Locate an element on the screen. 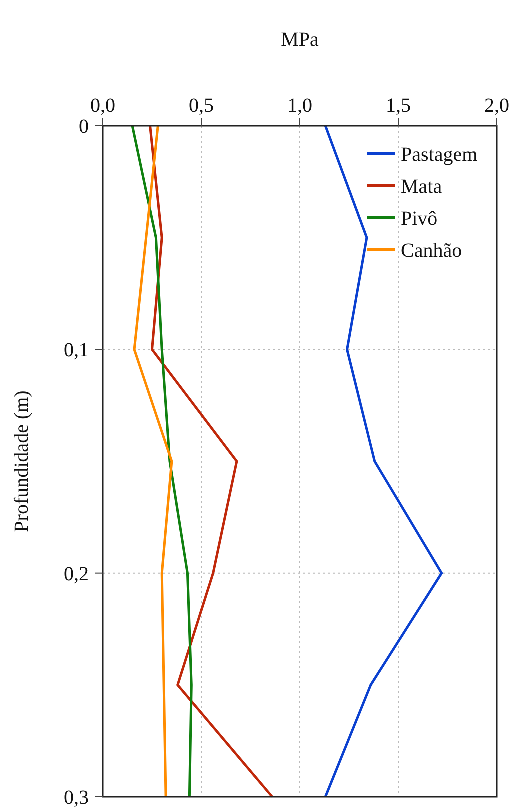 This screenshot has height=807, width=513. y-tick-label: 0,1 is located at coordinates (76, 351).